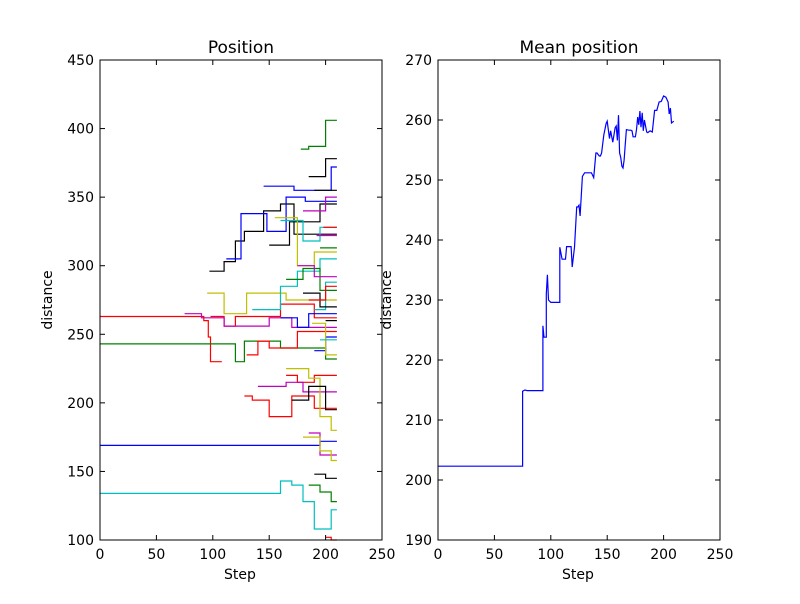  What do you see at coordinates (418, 241) in the screenshot?
I see `mean-position-chart-y-tick-label: 240` at bounding box center [418, 241].